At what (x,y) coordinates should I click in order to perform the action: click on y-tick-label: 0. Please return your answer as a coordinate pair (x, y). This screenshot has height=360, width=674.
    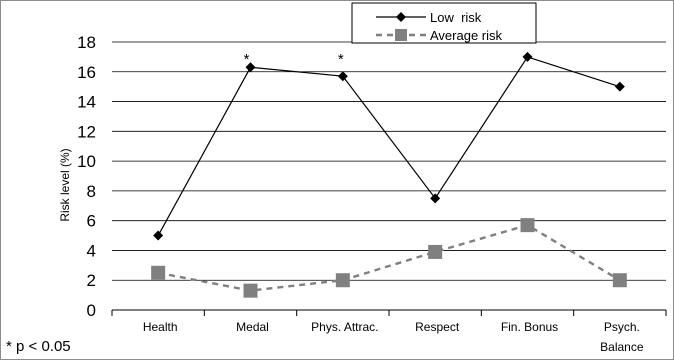
    Looking at the image, I should click on (91, 310).